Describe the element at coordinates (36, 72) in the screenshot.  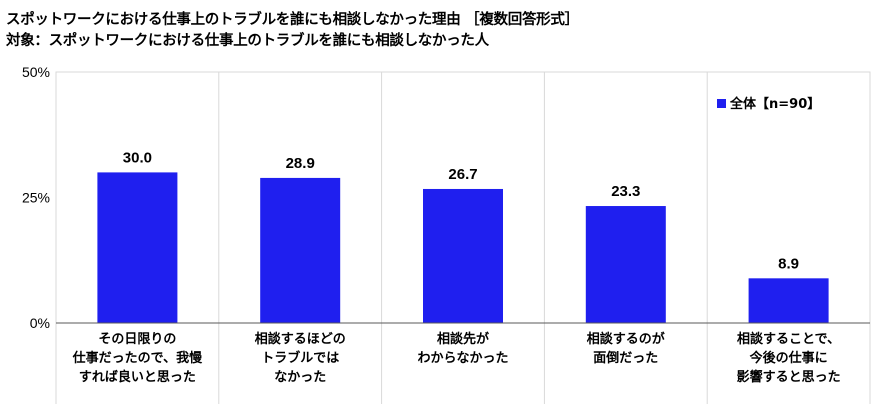
I see `y-tick-label: 50%` at that location.